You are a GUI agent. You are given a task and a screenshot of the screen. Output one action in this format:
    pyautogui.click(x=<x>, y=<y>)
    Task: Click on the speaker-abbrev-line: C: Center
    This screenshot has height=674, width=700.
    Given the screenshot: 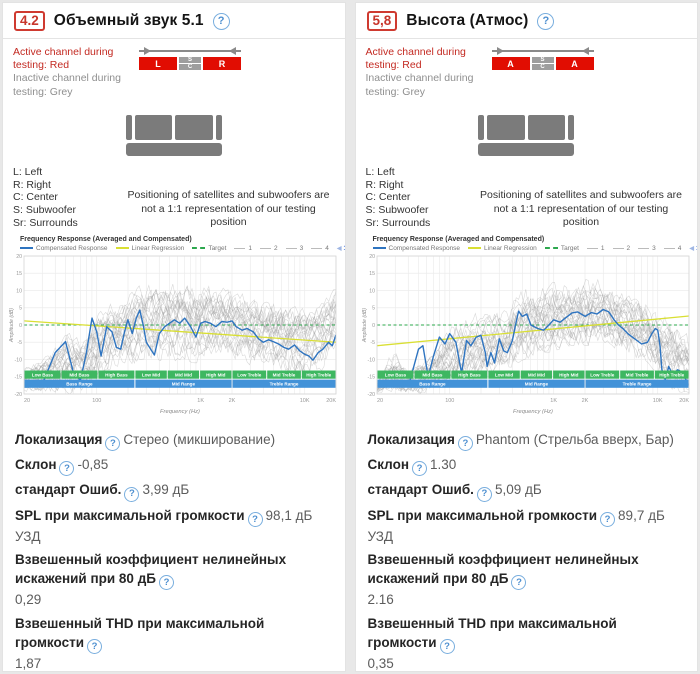 What is the action you would take?
    pyautogui.click(x=388, y=197)
    